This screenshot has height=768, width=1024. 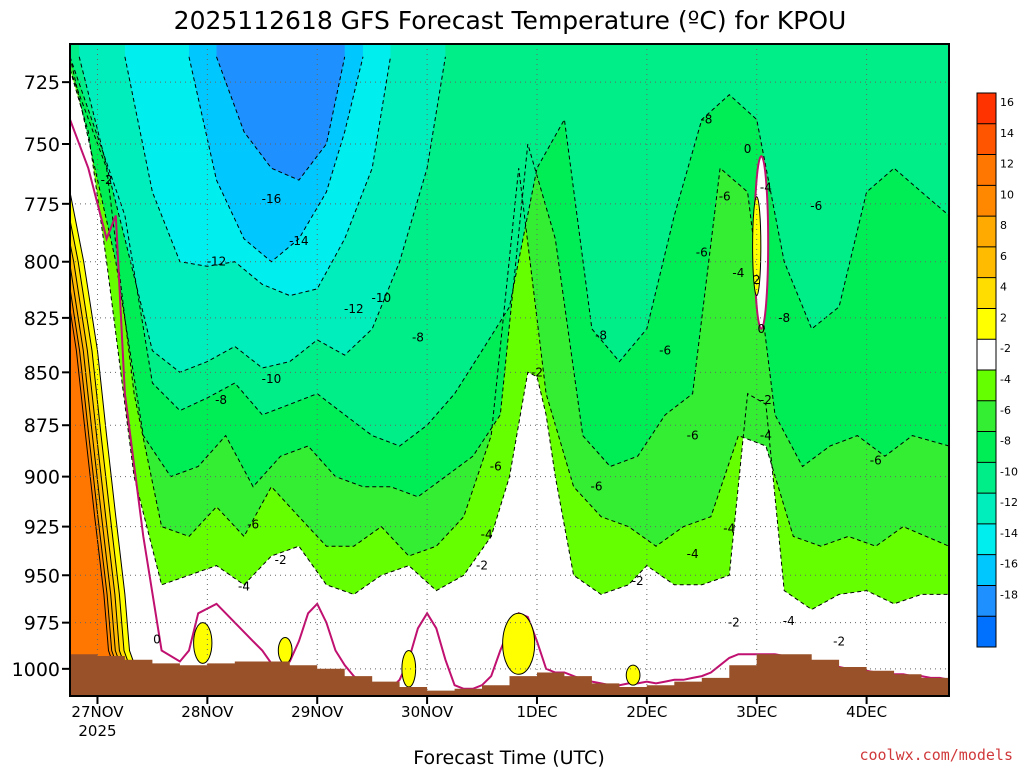 What do you see at coordinates (1009, 533) in the screenshot?
I see `colorbar-tick-label: -14` at bounding box center [1009, 533].